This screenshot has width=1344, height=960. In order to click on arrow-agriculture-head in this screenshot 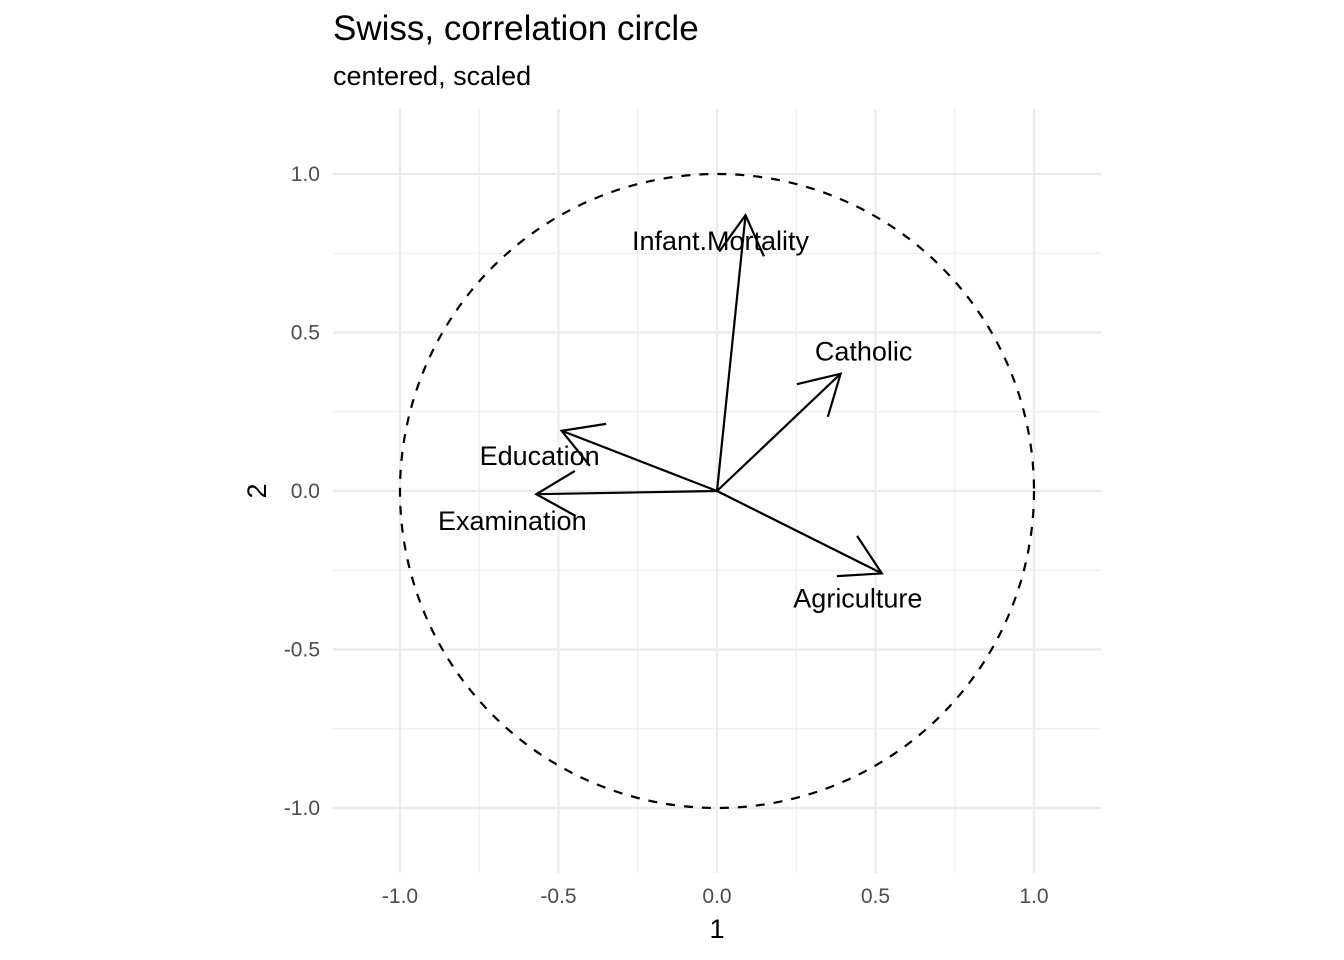, I will do `click(860, 556)`.